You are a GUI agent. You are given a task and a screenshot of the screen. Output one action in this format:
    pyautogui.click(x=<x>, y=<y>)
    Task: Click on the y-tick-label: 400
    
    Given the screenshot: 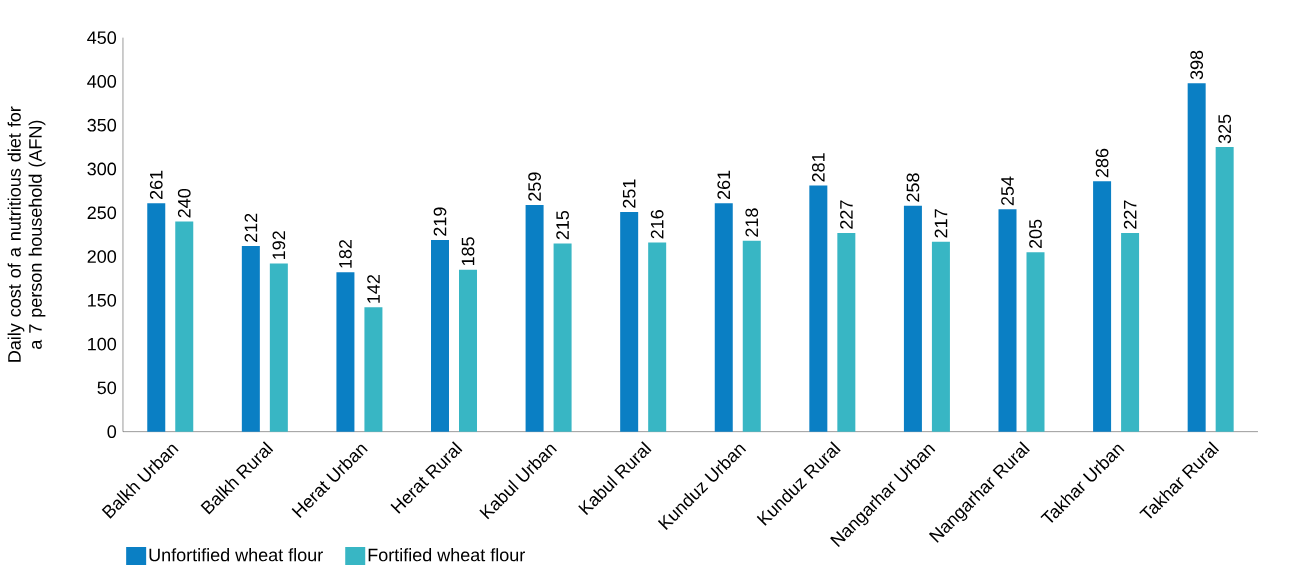 What is the action you would take?
    pyautogui.click(x=102, y=81)
    